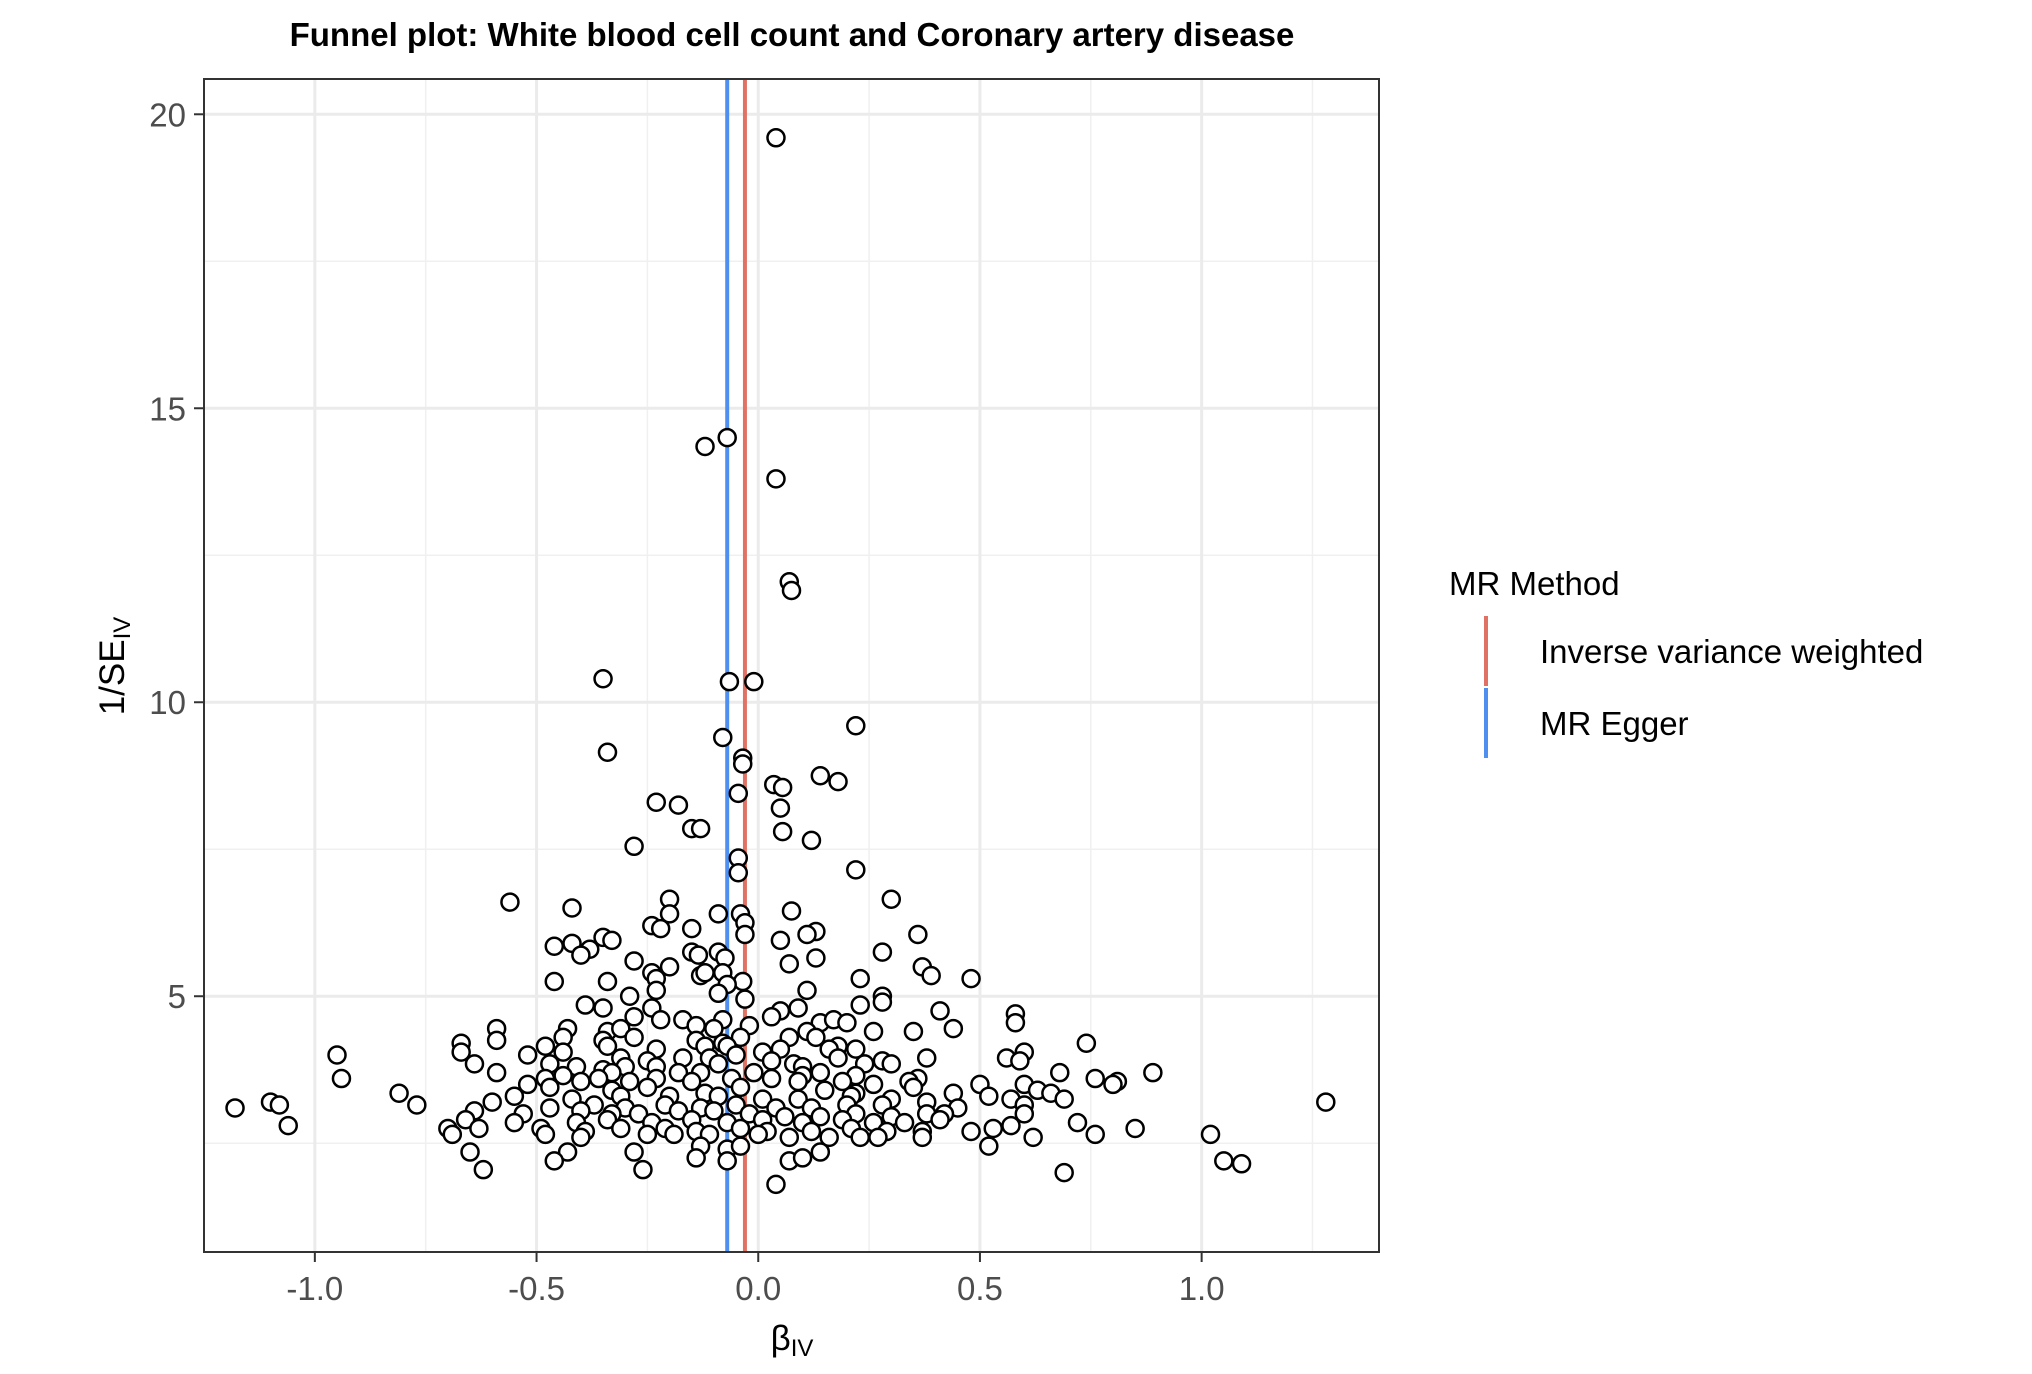 The height and width of the screenshot is (1374, 2032). What do you see at coordinates (177, 996) in the screenshot?
I see `y-tick-label: 5` at bounding box center [177, 996].